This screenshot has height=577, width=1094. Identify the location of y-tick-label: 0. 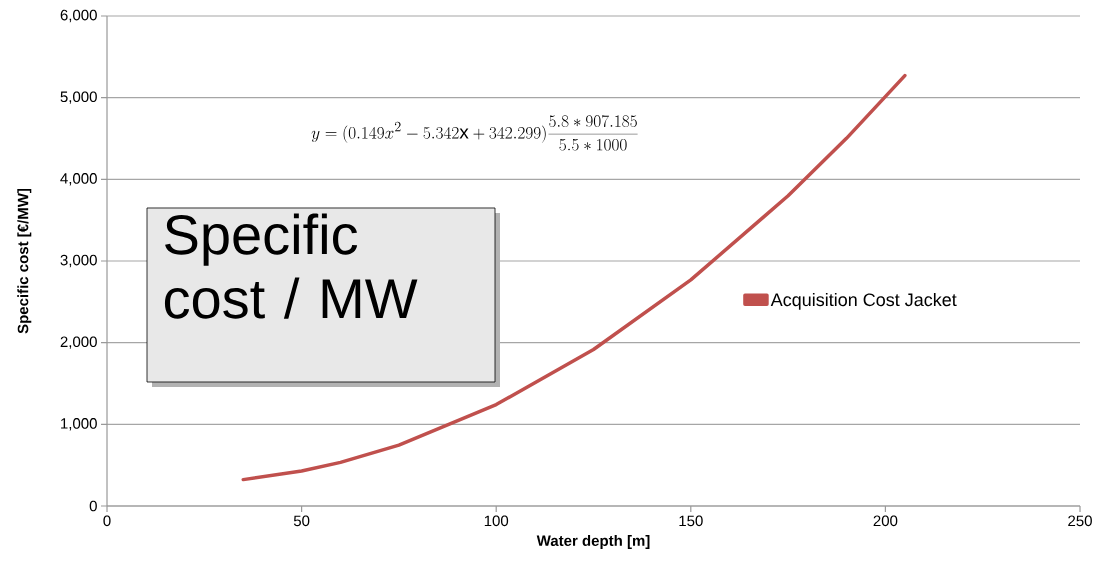
(93, 506).